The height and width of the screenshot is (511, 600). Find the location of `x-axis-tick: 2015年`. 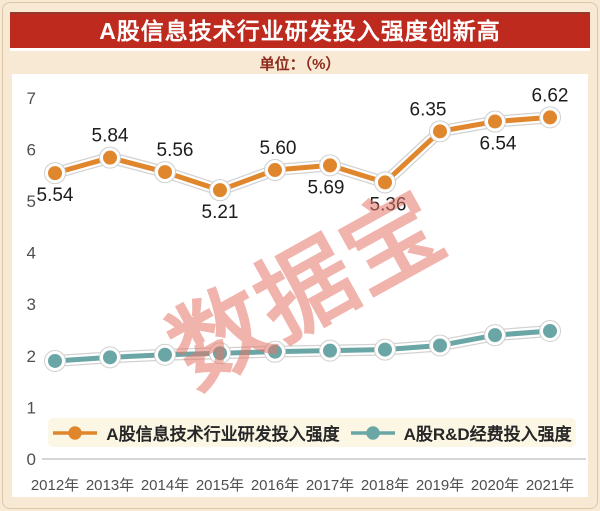

x-axis-tick: 2015年 is located at coordinates (220, 485).